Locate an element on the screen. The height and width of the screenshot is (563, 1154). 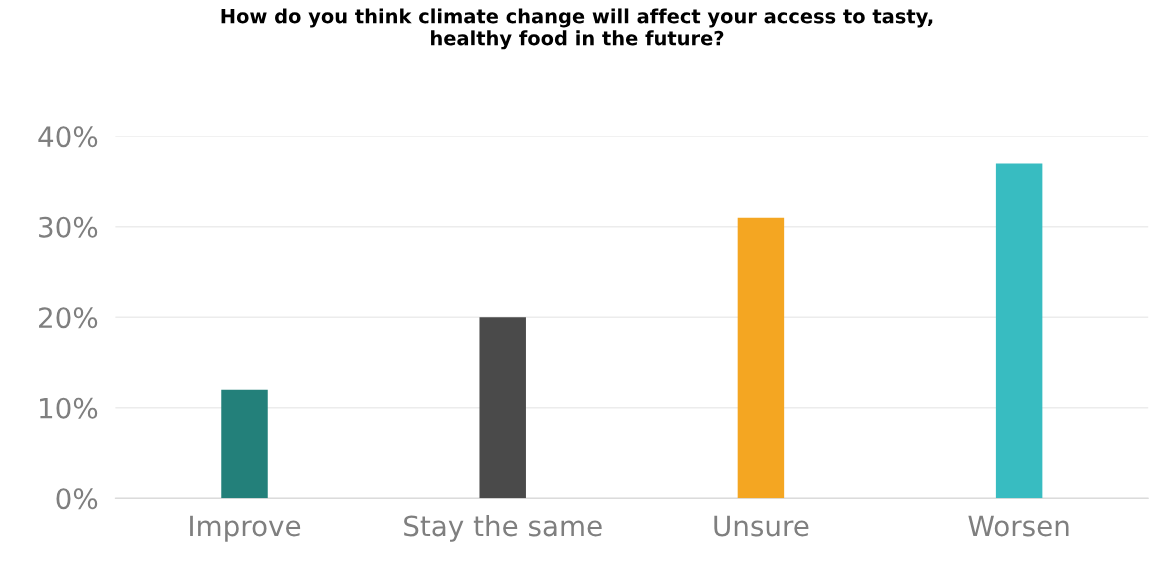
y-tick-label: 40% is located at coordinates (68, 137).